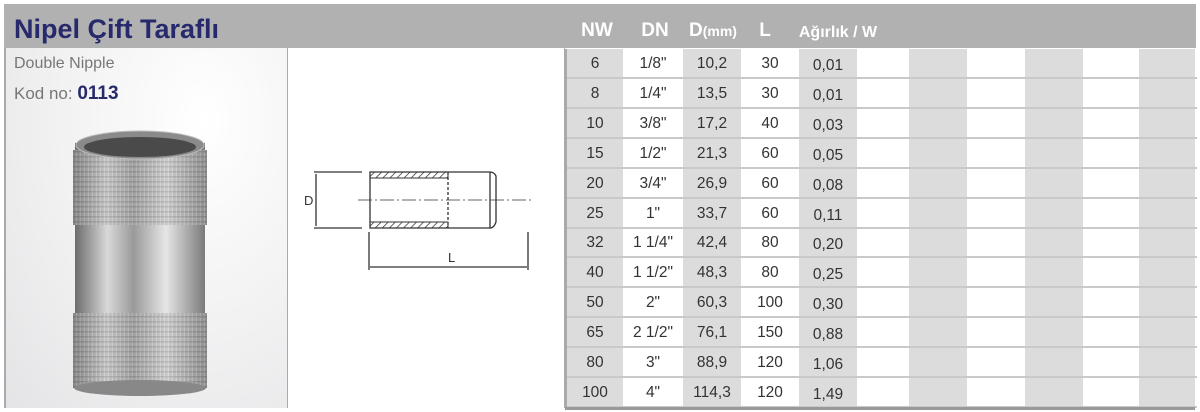  What do you see at coordinates (719, 31) in the screenshot?
I see `column-header-d-unit: (mm)` at bounding box center [719, 31].